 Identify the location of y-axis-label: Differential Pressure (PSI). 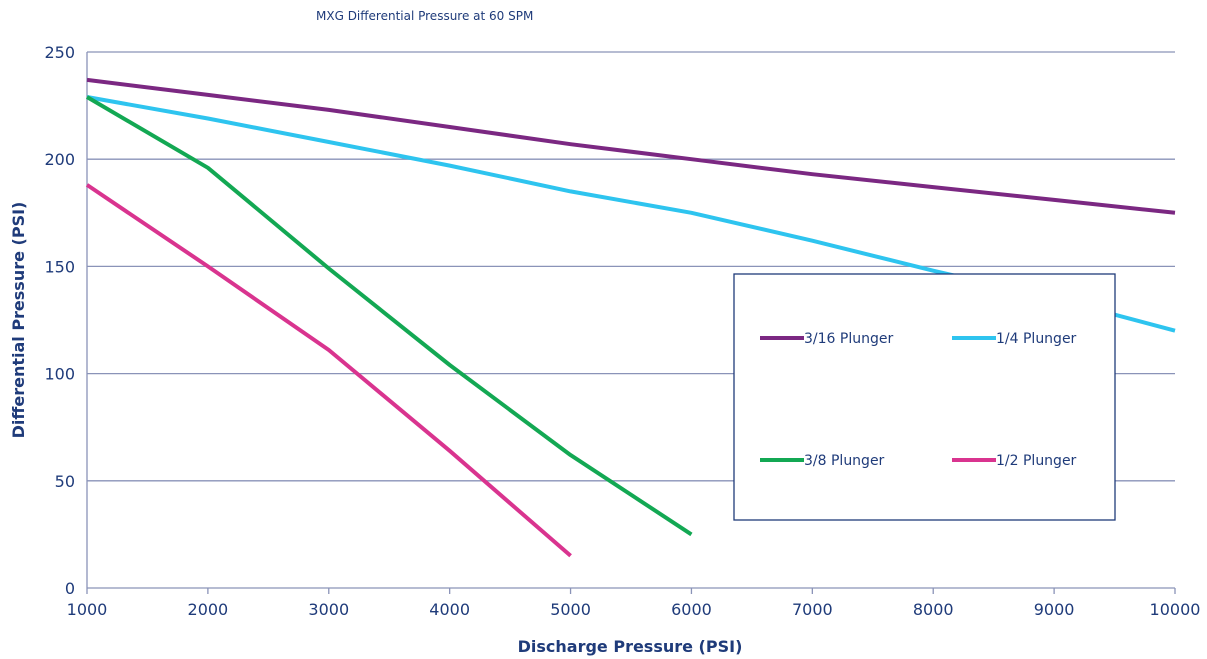
(18, 320).